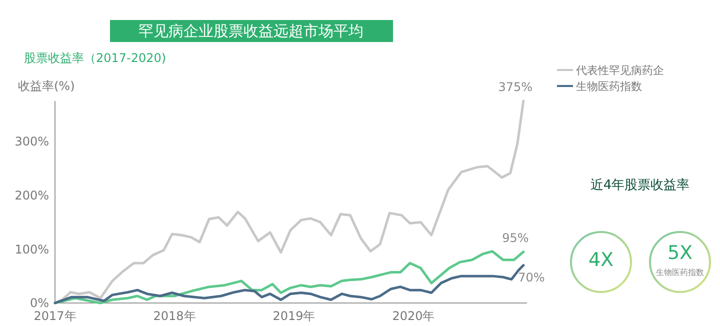  What do you see at coordinates (609, 86) in the screenshot?
I see `legend-label: 生物医药指数` at bounding box center [609, 86].